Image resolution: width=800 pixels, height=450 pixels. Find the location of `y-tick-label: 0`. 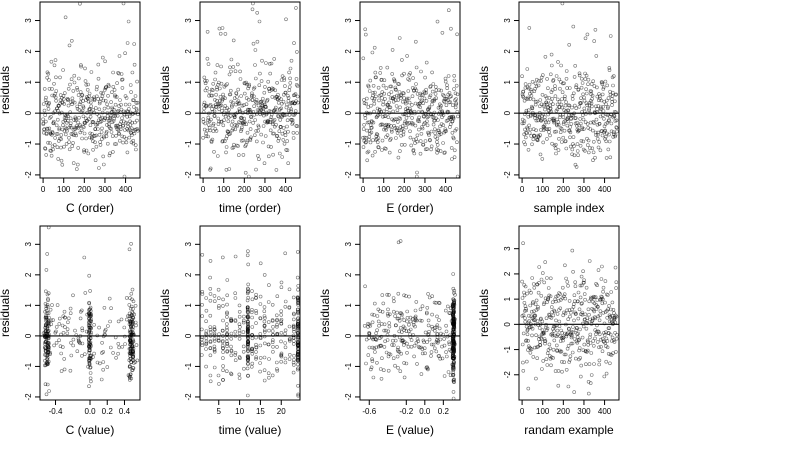

y-tick-label: 0 is located at coordinates (507, 324).